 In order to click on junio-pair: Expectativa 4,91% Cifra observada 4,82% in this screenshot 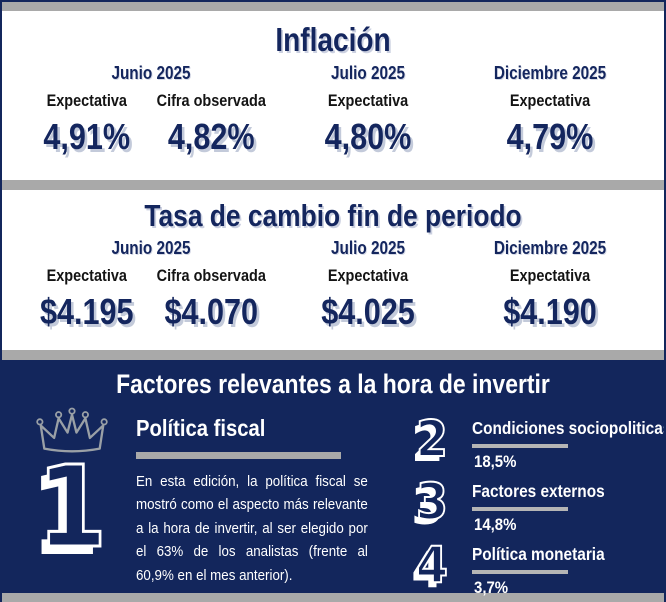, I will do `click(151, 124)`.